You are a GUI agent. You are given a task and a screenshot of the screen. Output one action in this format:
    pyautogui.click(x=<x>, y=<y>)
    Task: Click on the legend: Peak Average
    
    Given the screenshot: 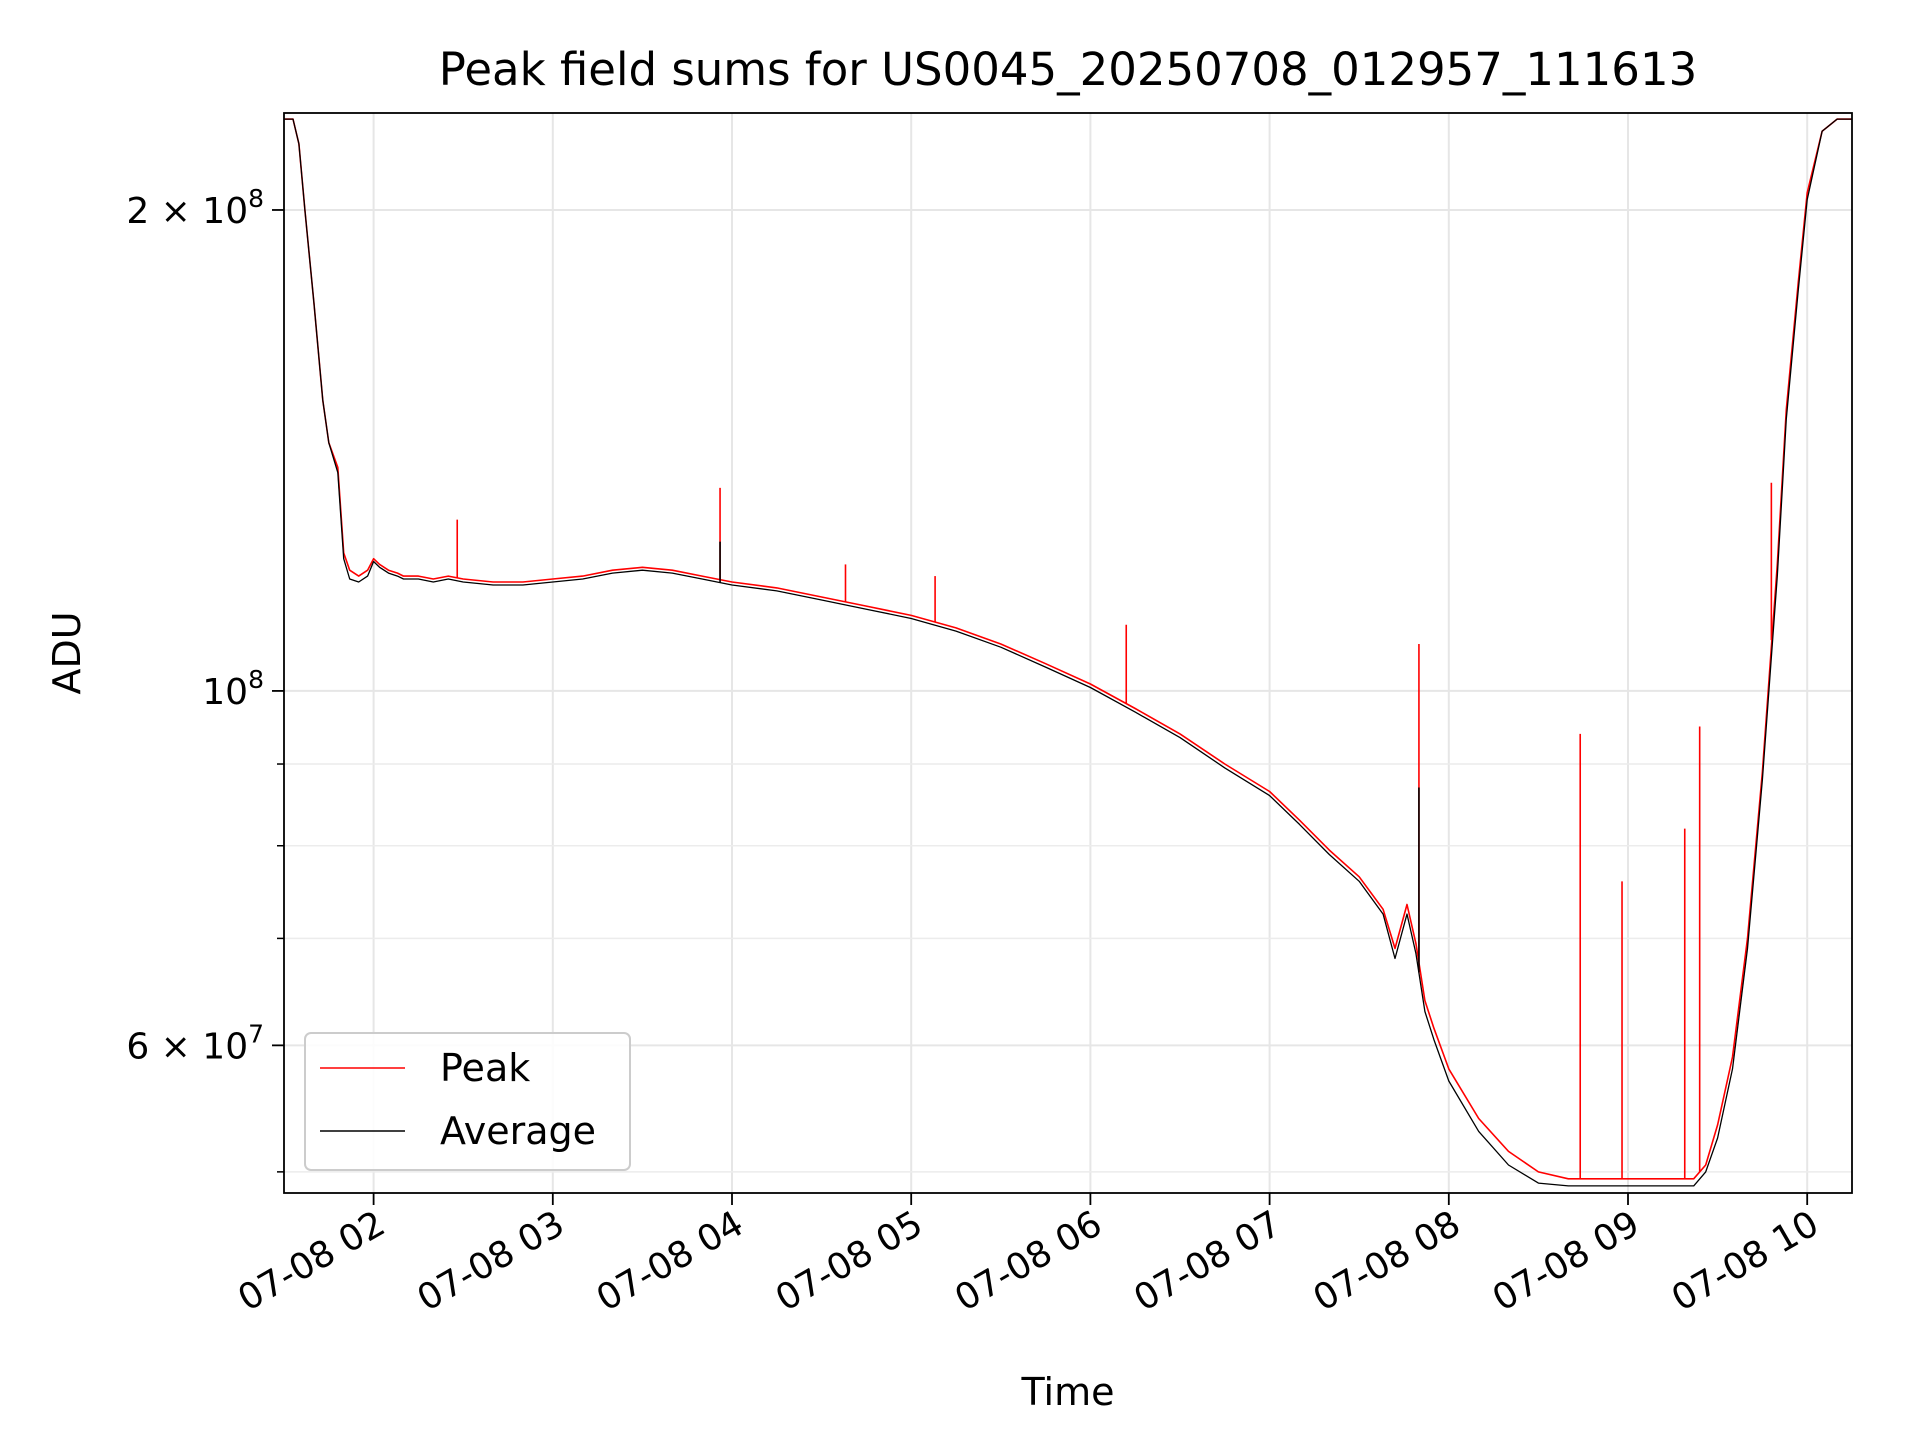 What is the action you would take?
    pyautogui.click(x=467, y=1101)
    